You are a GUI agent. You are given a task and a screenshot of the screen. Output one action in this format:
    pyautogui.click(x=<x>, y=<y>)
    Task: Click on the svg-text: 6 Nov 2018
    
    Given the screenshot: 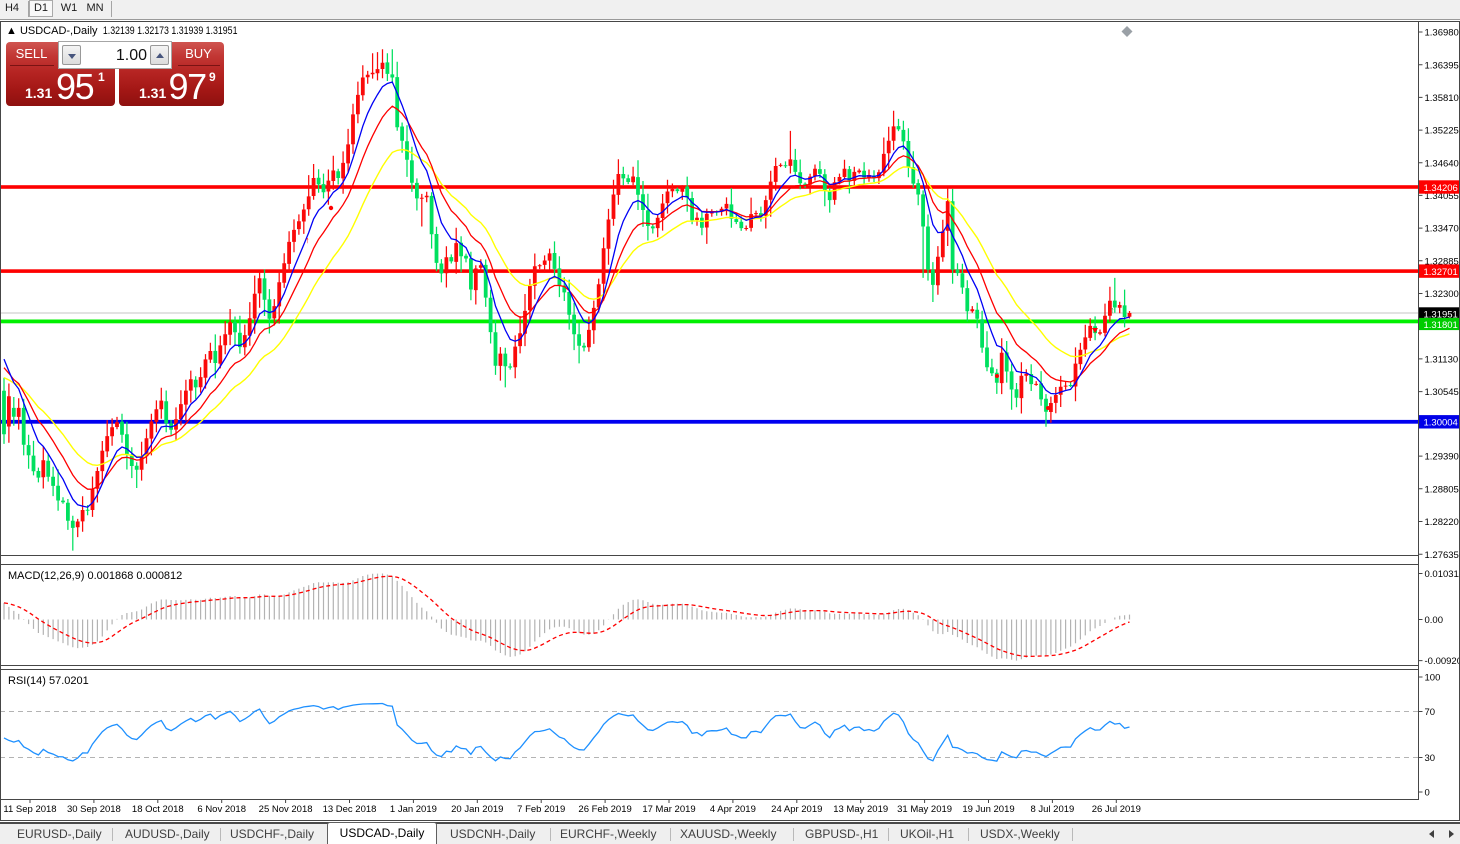 What is the action you would take?
    pyautogui.click(x=221, y=809)
    